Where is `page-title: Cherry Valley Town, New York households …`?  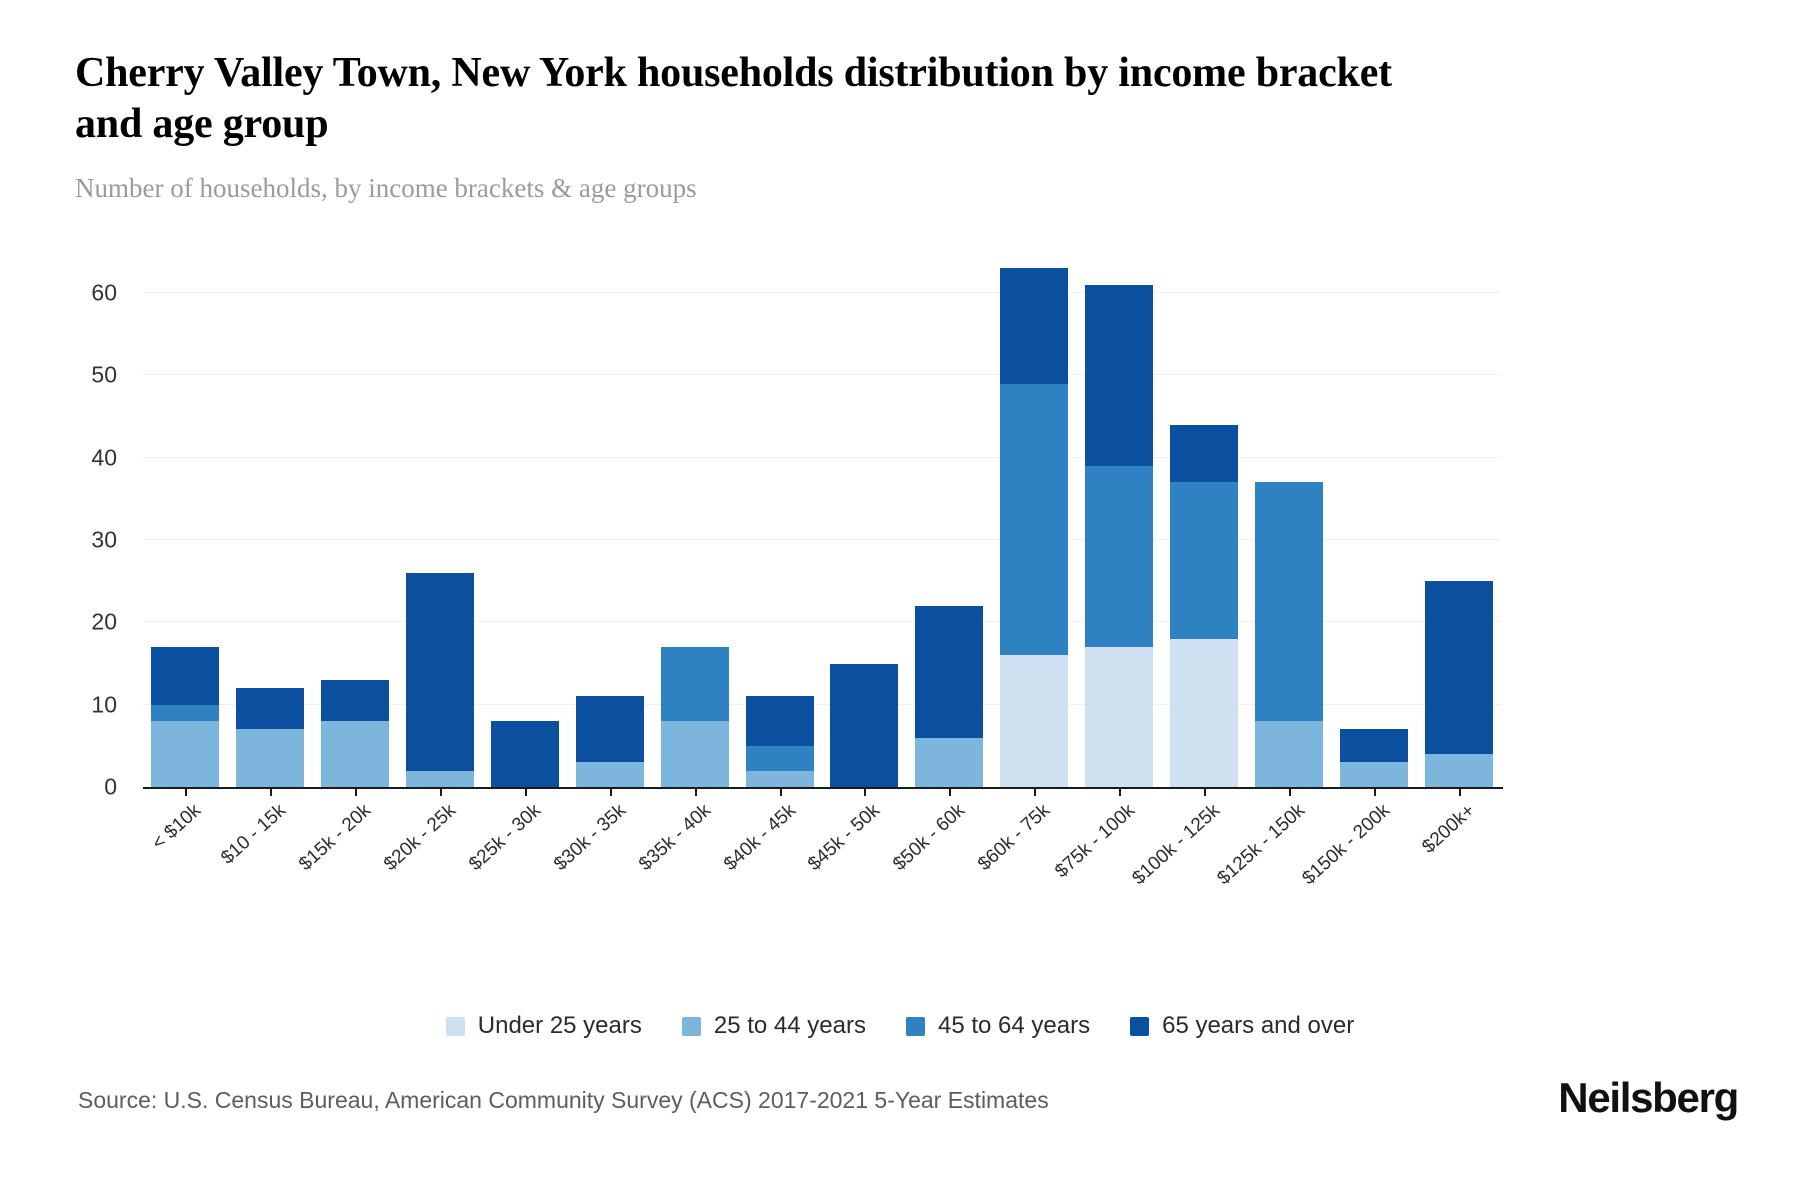
page-title: Cherry Valley Town, New York households … is located at coordinates (733, 99).